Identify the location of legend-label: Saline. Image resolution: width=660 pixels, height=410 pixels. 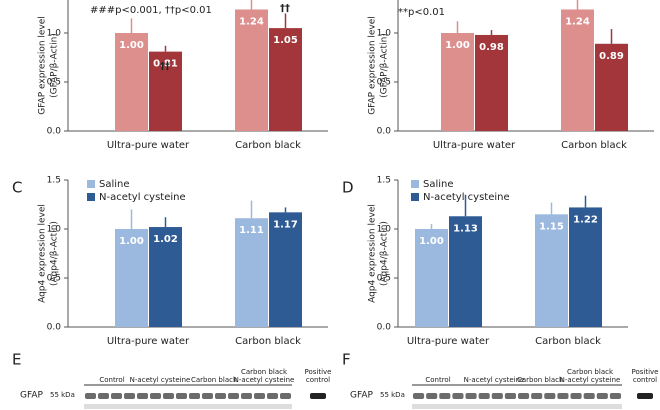
(114, 184).